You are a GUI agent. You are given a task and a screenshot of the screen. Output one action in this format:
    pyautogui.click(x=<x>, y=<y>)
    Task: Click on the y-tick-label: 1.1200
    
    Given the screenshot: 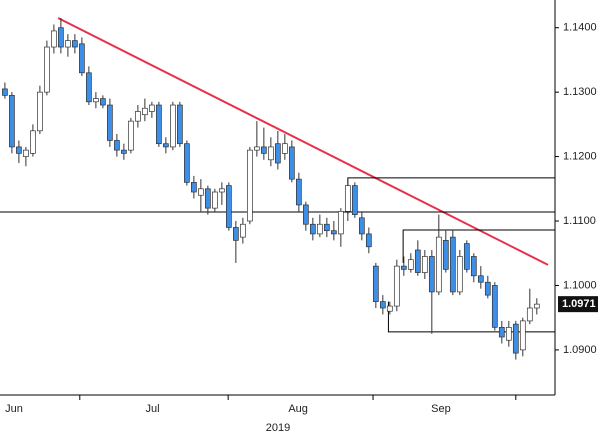 What is the action you would take?
    pyautogui.click(x=580, y=156)
    